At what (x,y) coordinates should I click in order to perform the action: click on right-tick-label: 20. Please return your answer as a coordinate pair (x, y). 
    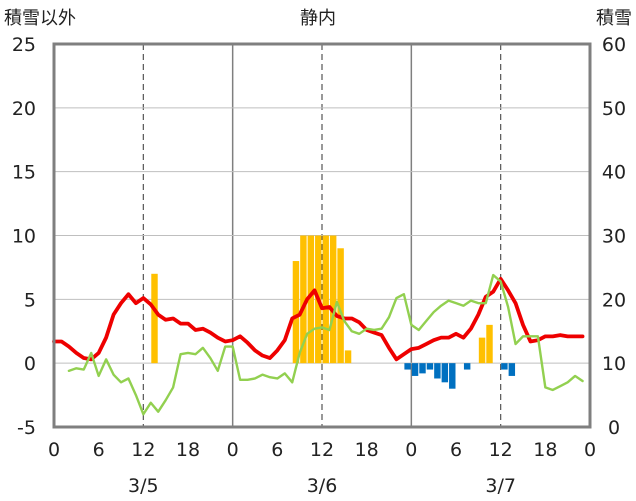
    Looking at the image, I should click on (614, 300).